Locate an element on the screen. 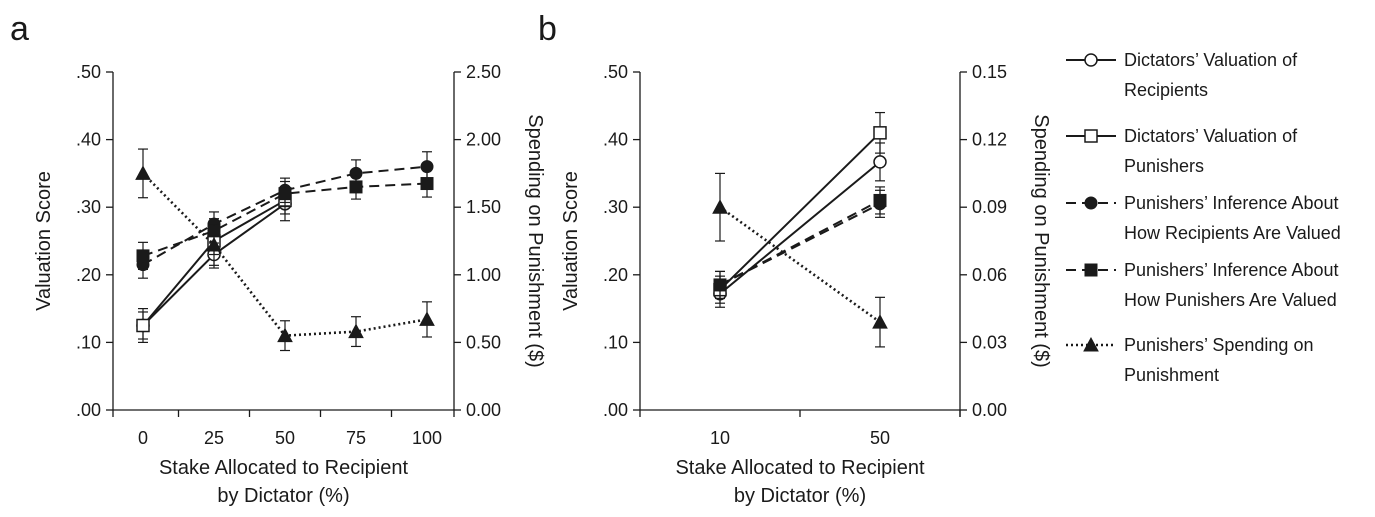 The image size is (1375, 517). legend-label: How Recipients Are Valued is located at coordinates (1232, 233).